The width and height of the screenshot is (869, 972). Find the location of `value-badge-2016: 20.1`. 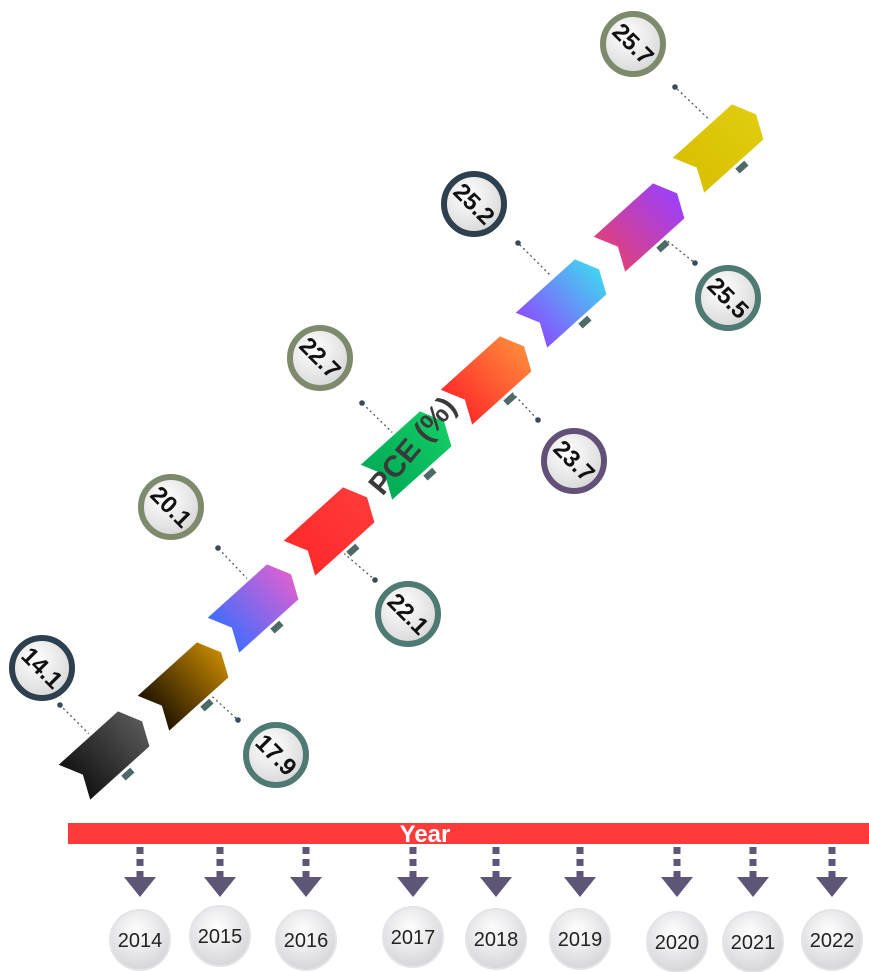

value-badge-2016: 20.1 is located at coordinates (171, 507).